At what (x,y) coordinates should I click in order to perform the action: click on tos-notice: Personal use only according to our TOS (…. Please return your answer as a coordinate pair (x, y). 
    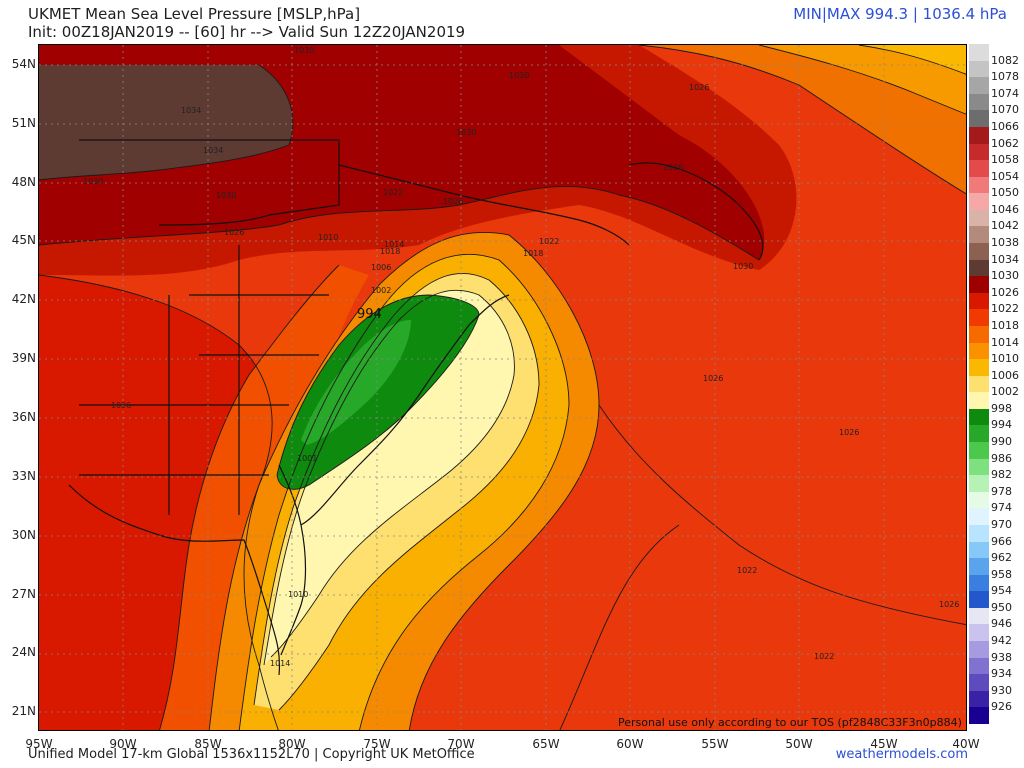
    Looking at the image, I should click on (790, 722).